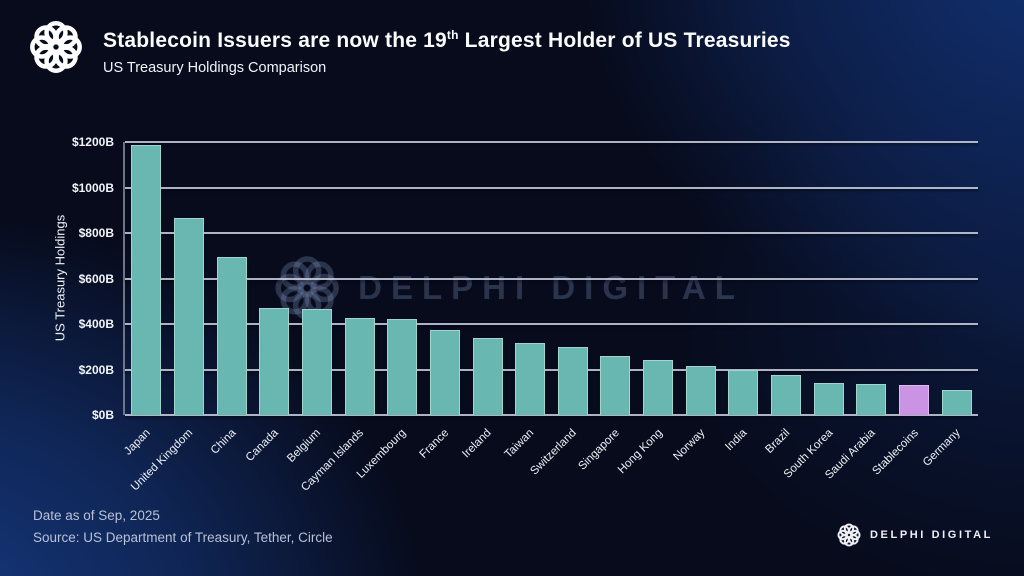 The image size is (1024, 576). I want to click on page-subtitle: US Treasury Holdings Comparison, so click(215, 68).